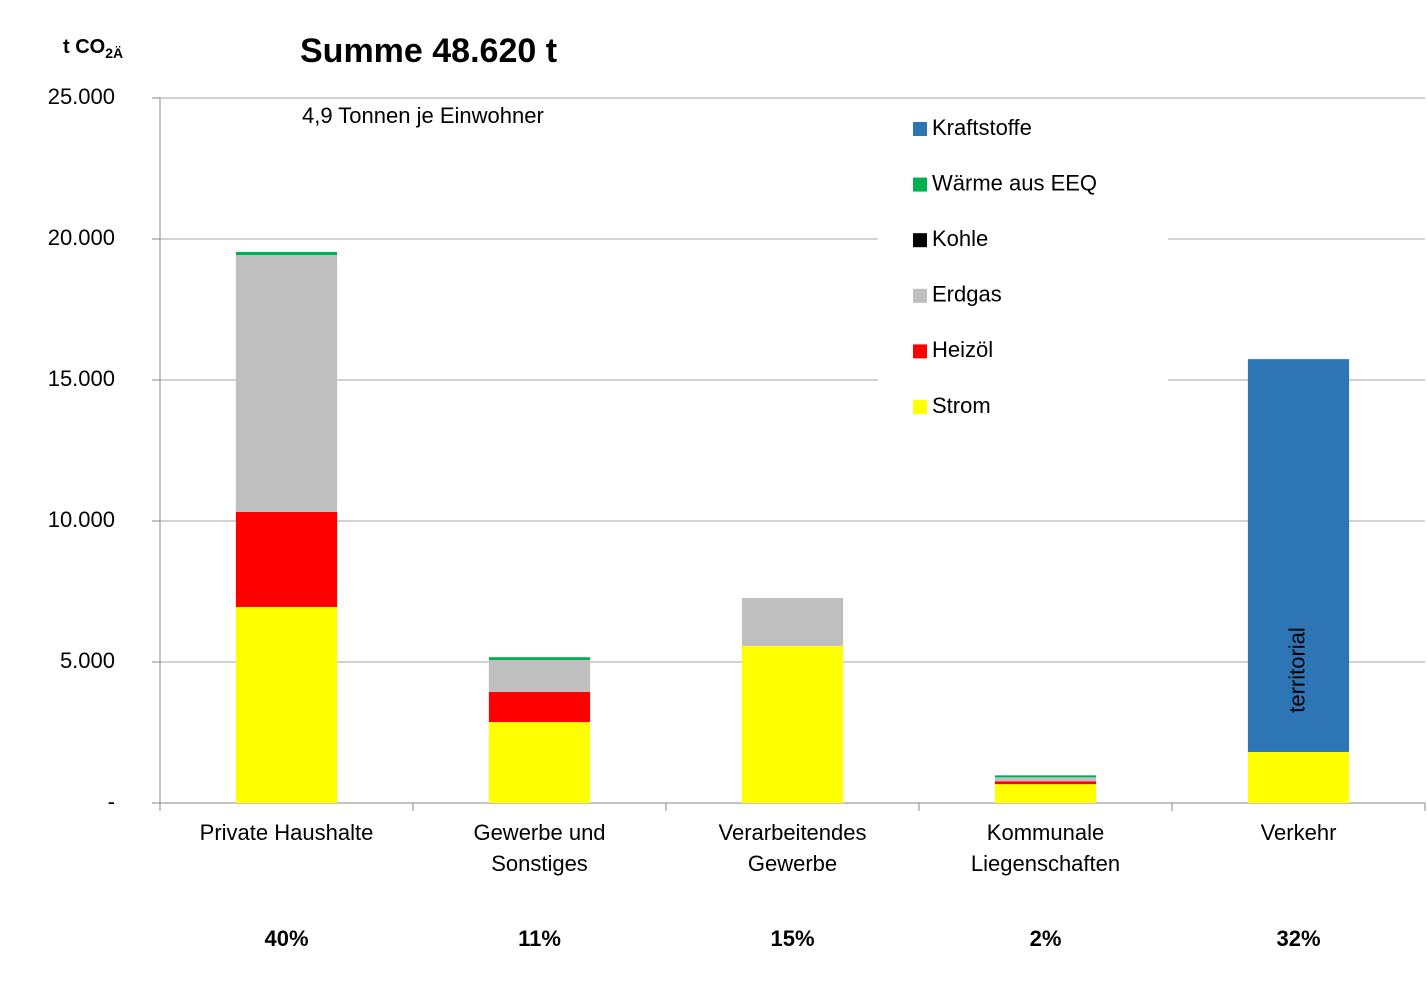 This screenshot has width=1427, height=992. Describe the element at coordinates (792, 938) in the screenshot. I see `share-label: 15%` at that location.